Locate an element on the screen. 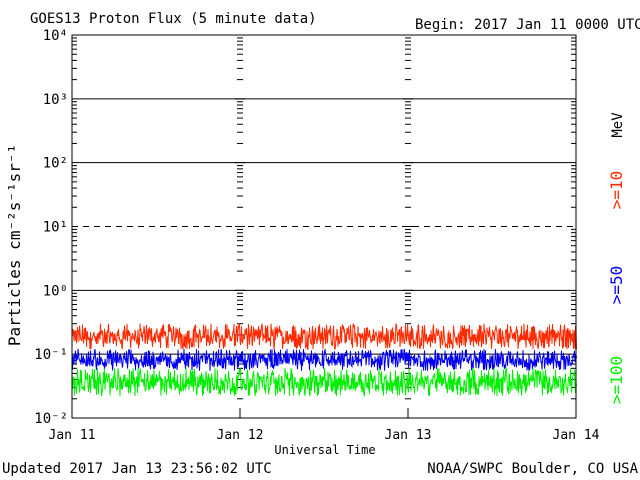 This screenshot has height=480, width=640. y-tick-label: 10⁰ is located at coordinates (55, 291).